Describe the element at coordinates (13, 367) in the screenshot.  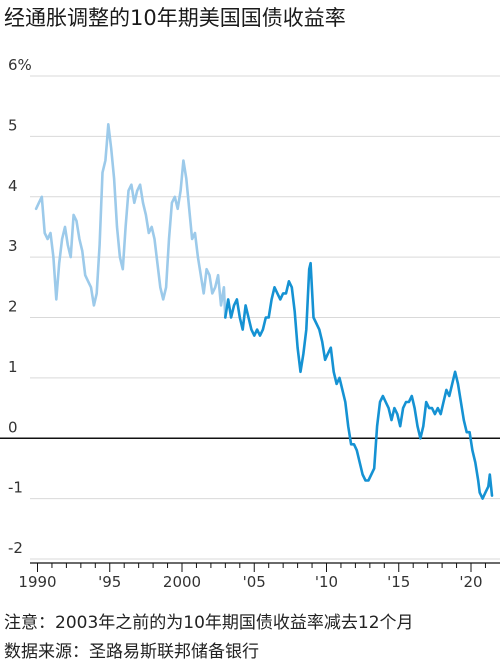
I see `y-tick-label: 1` at that location.